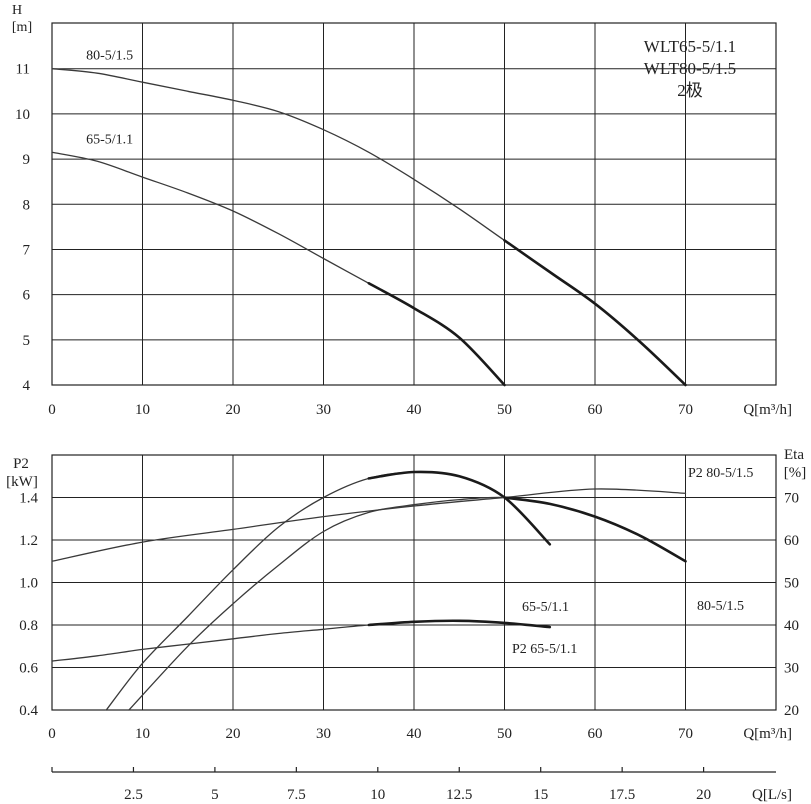 This screenshot has width=811, height=804. What do you see at coordinates (233, 410) in the screenshot?
I see `head-x-tick-label: 20` at bounding box center [233, 410].